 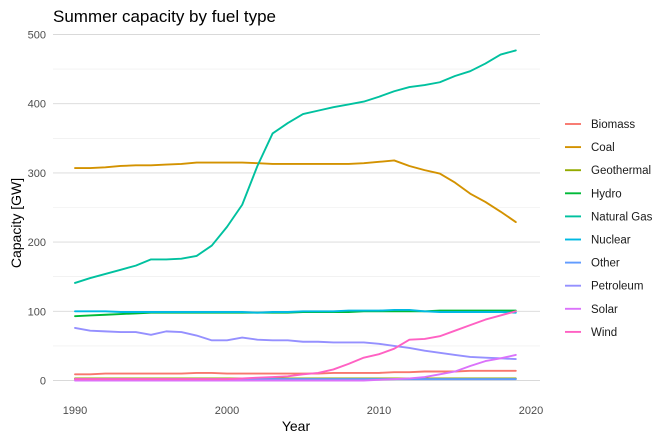 I want to click on x-tick-label: 2010, so click(x=379, y=411).